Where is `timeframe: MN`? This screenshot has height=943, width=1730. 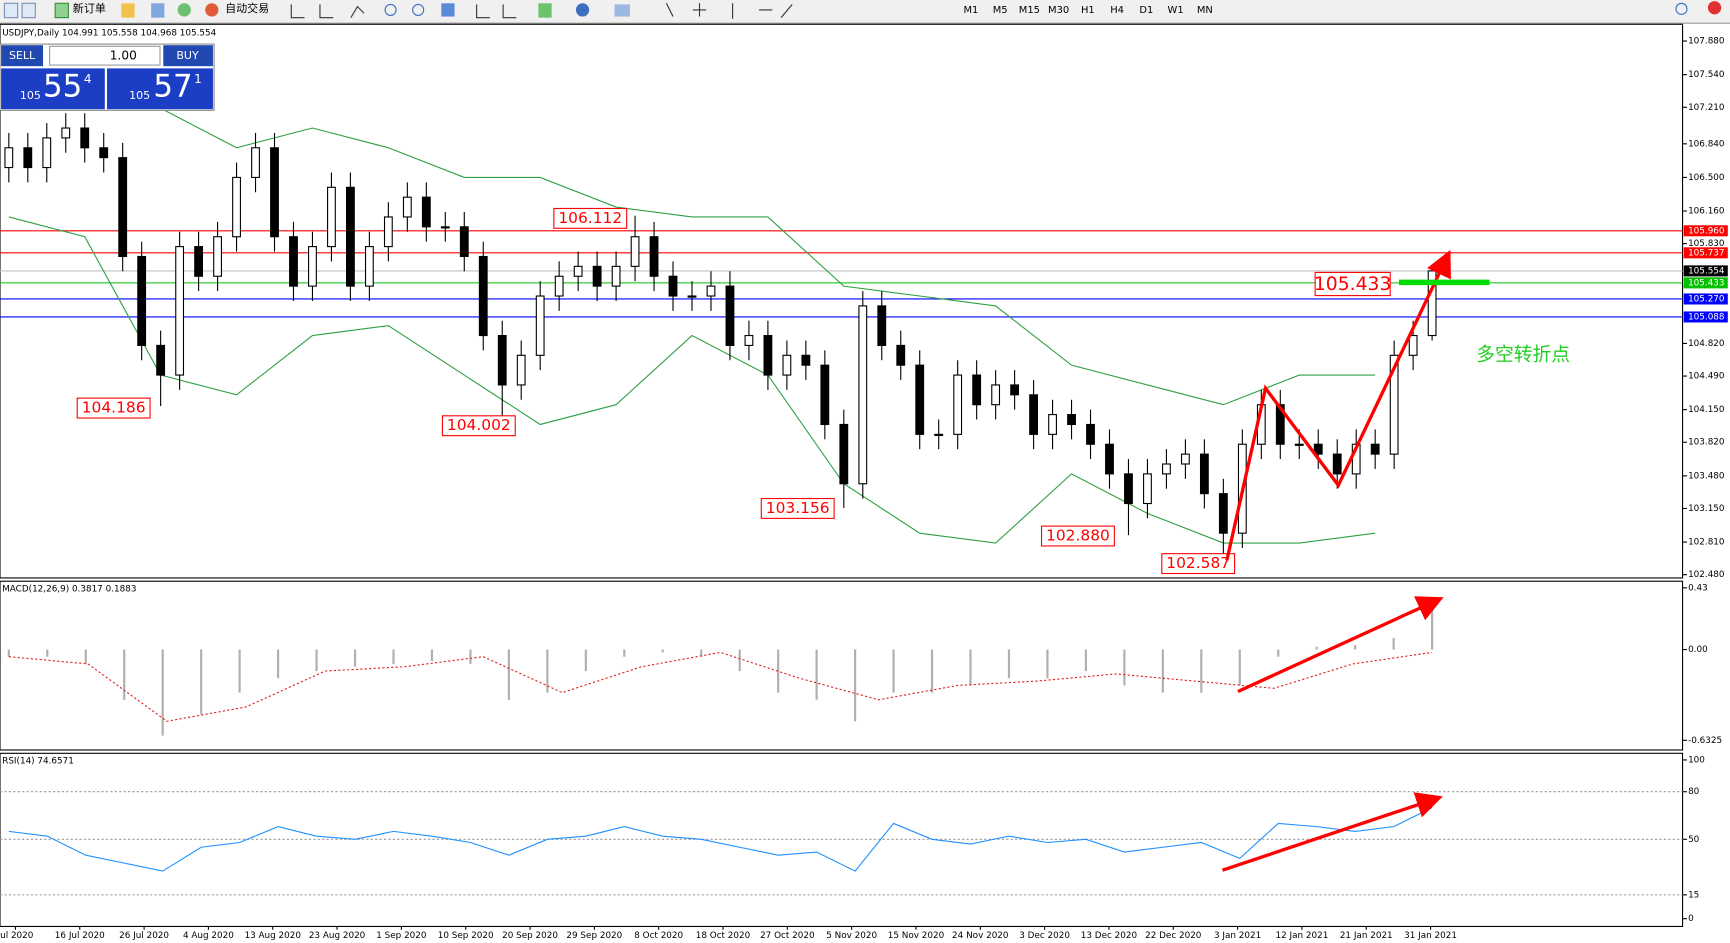
timeframe: MN is located at coordinates (1205, 10).